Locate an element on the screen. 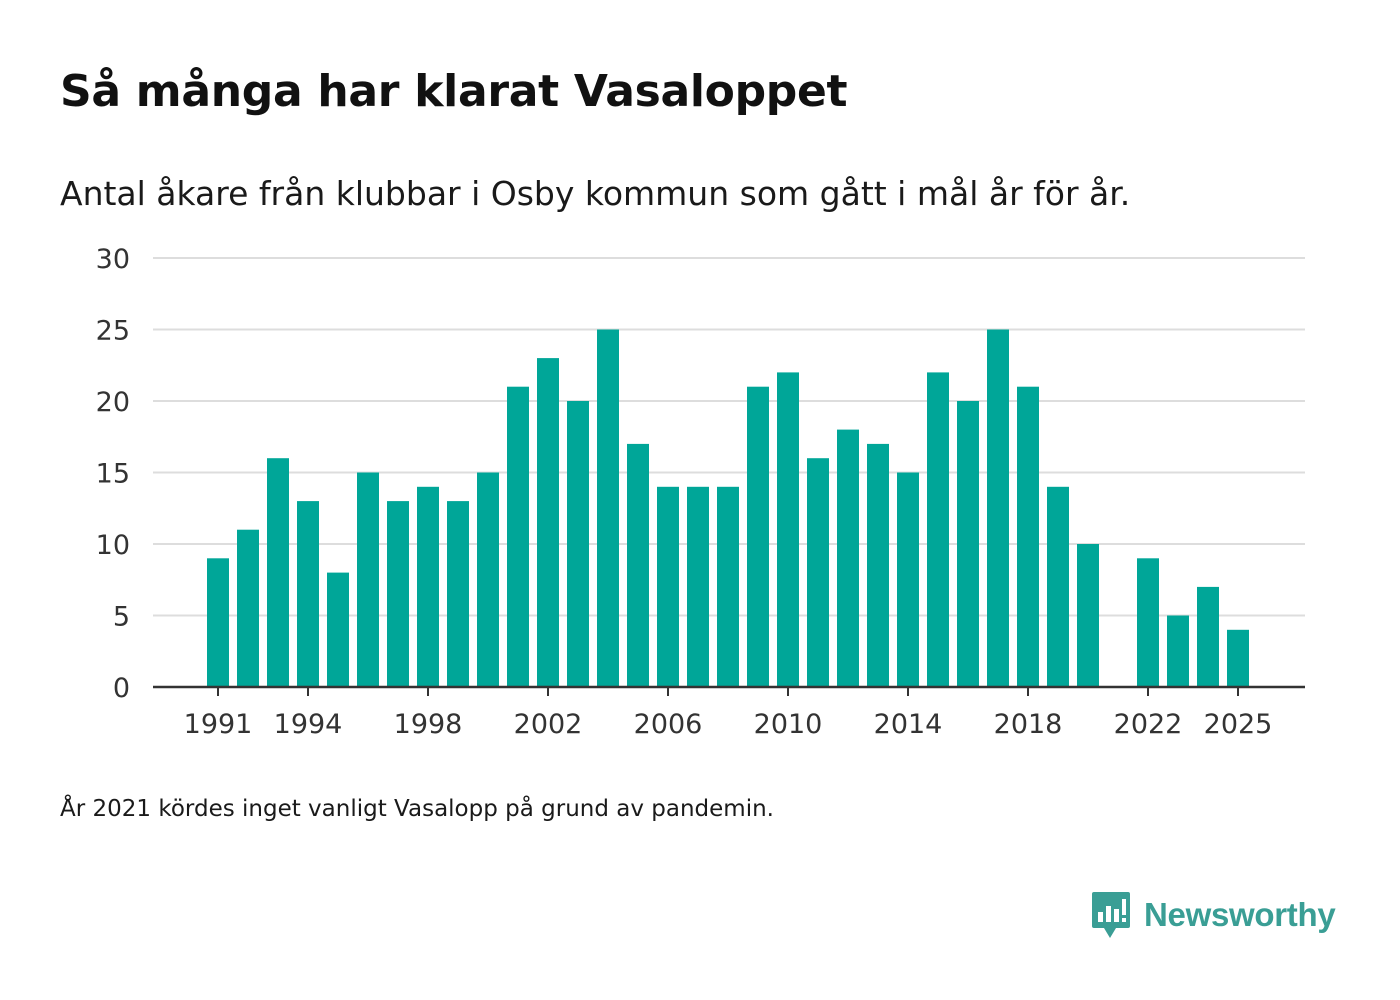 The height and width of the screenshot is (1000, 1400). bar-1997 is located at coordinates (398, 594).